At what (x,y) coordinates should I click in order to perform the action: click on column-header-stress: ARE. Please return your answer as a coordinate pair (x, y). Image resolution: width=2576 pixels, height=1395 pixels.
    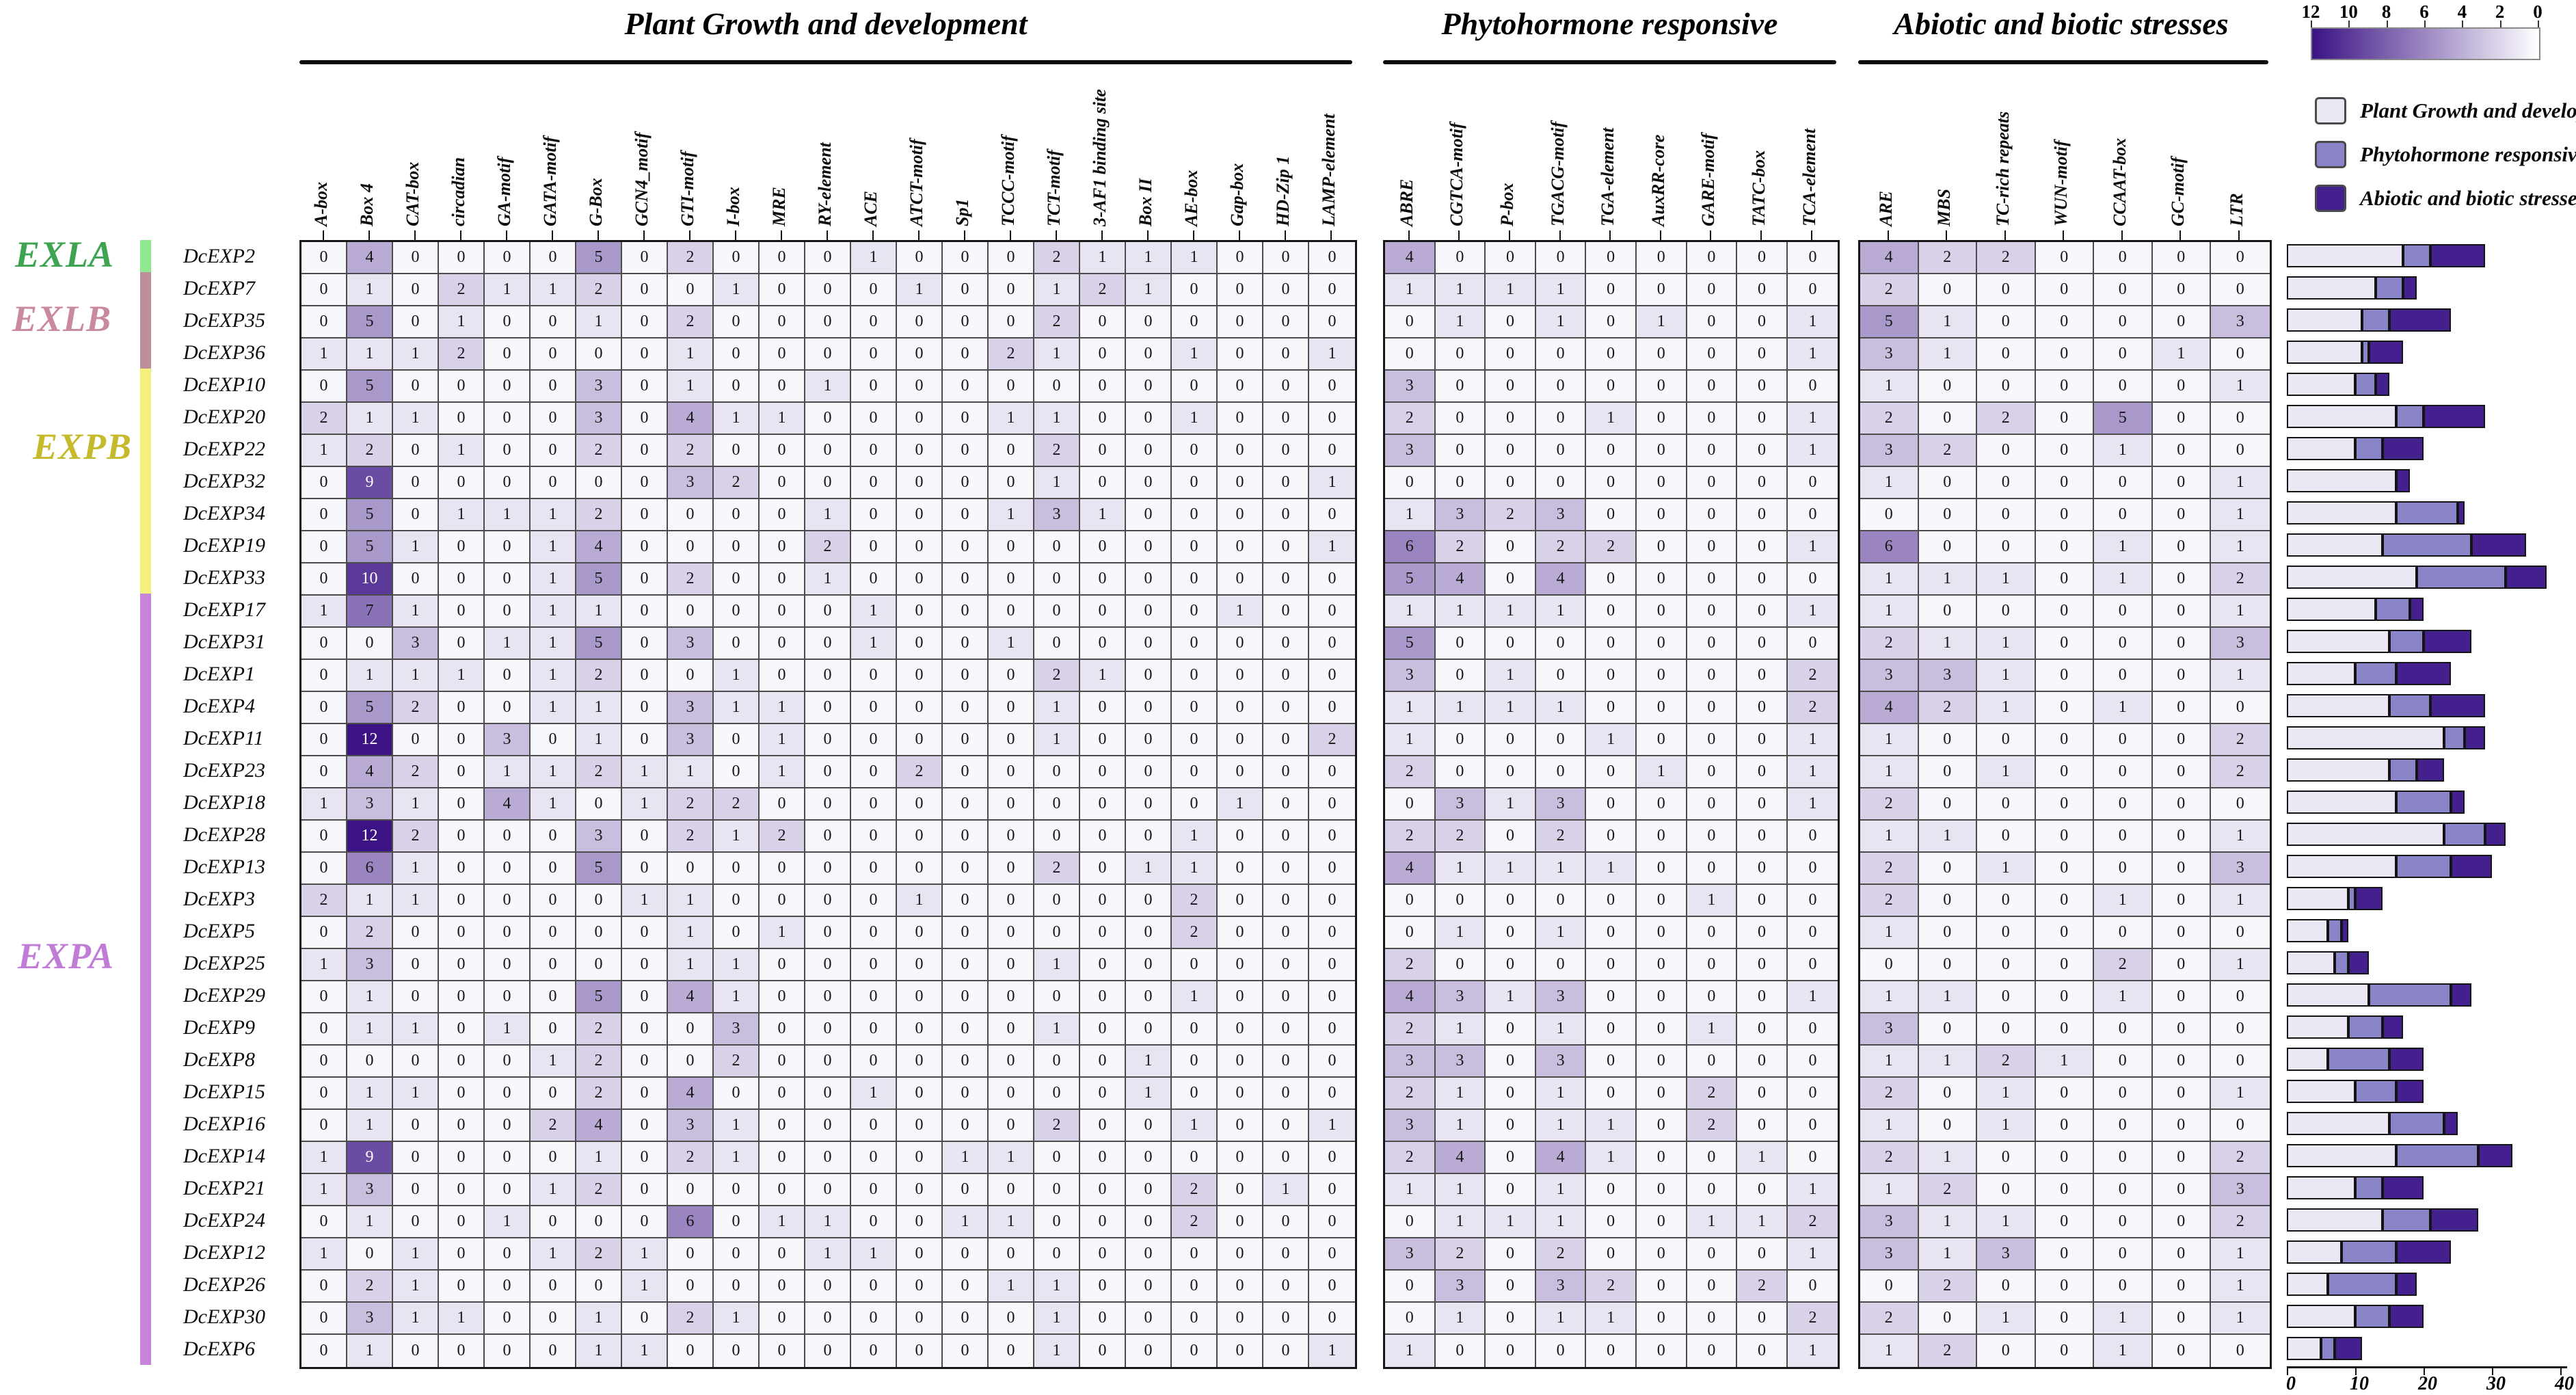
    Looking at the image, I should click on (1887, 156).